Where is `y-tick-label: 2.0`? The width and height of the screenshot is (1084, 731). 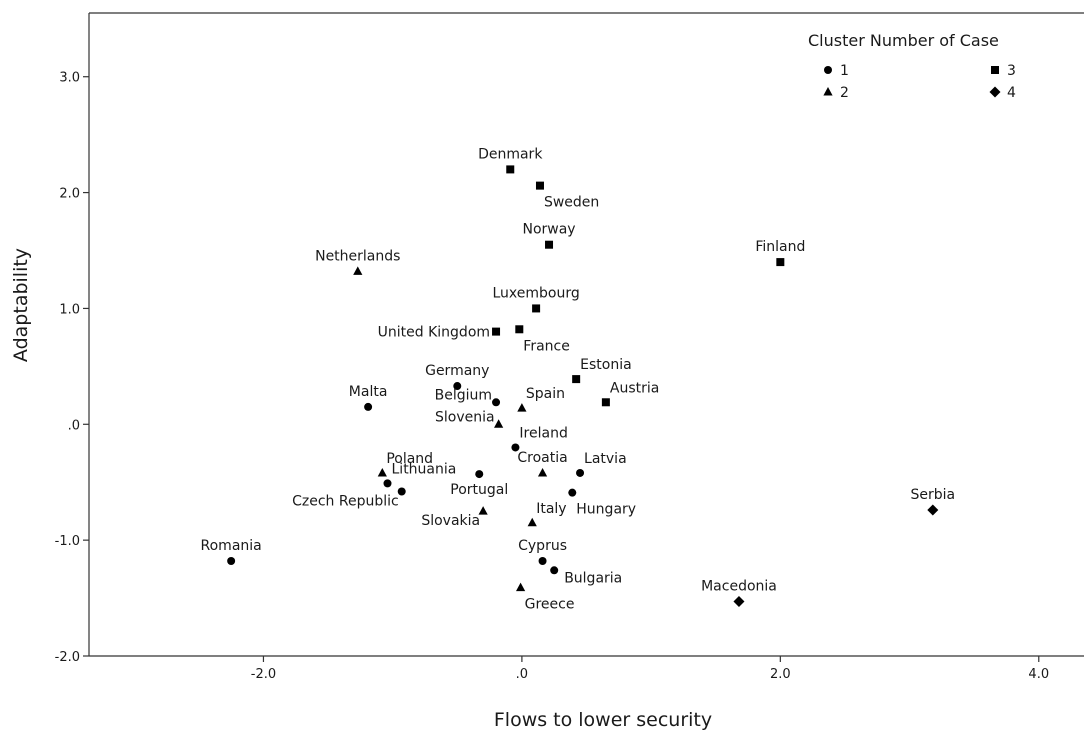 y-tick-label: 2.0 is located at coordinates (69, 194).